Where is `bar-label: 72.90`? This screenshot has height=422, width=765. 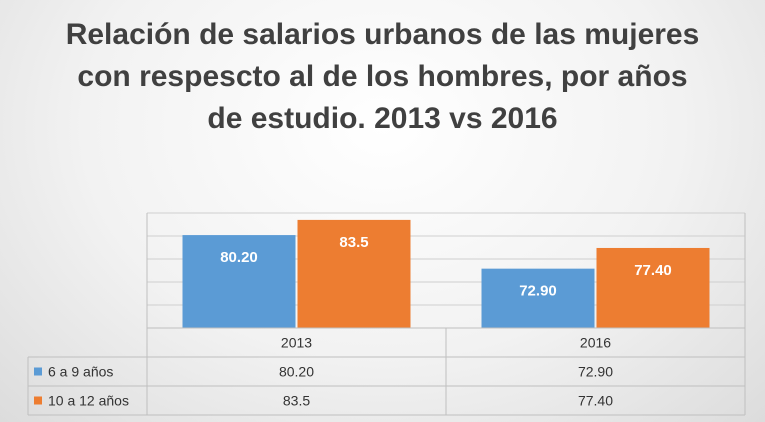
bar-label: 72.90 is located at coordinates (538, 291).